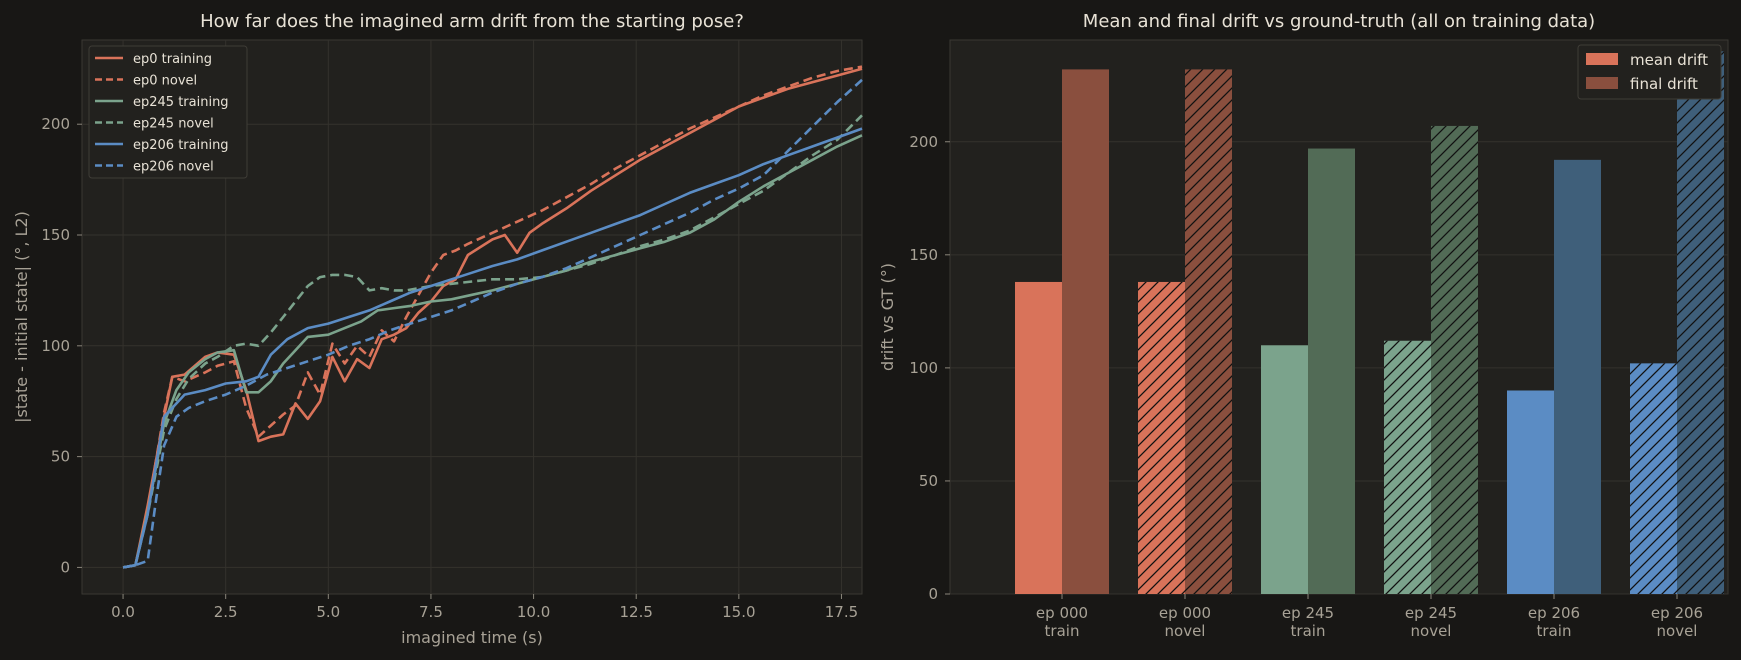 The width and height of the screenshot is (1741, 660). What do you see at coordinates (636, 612) in the screenshot?
I see `x-tick-label: 12.5` at bounding box center [636, 612].